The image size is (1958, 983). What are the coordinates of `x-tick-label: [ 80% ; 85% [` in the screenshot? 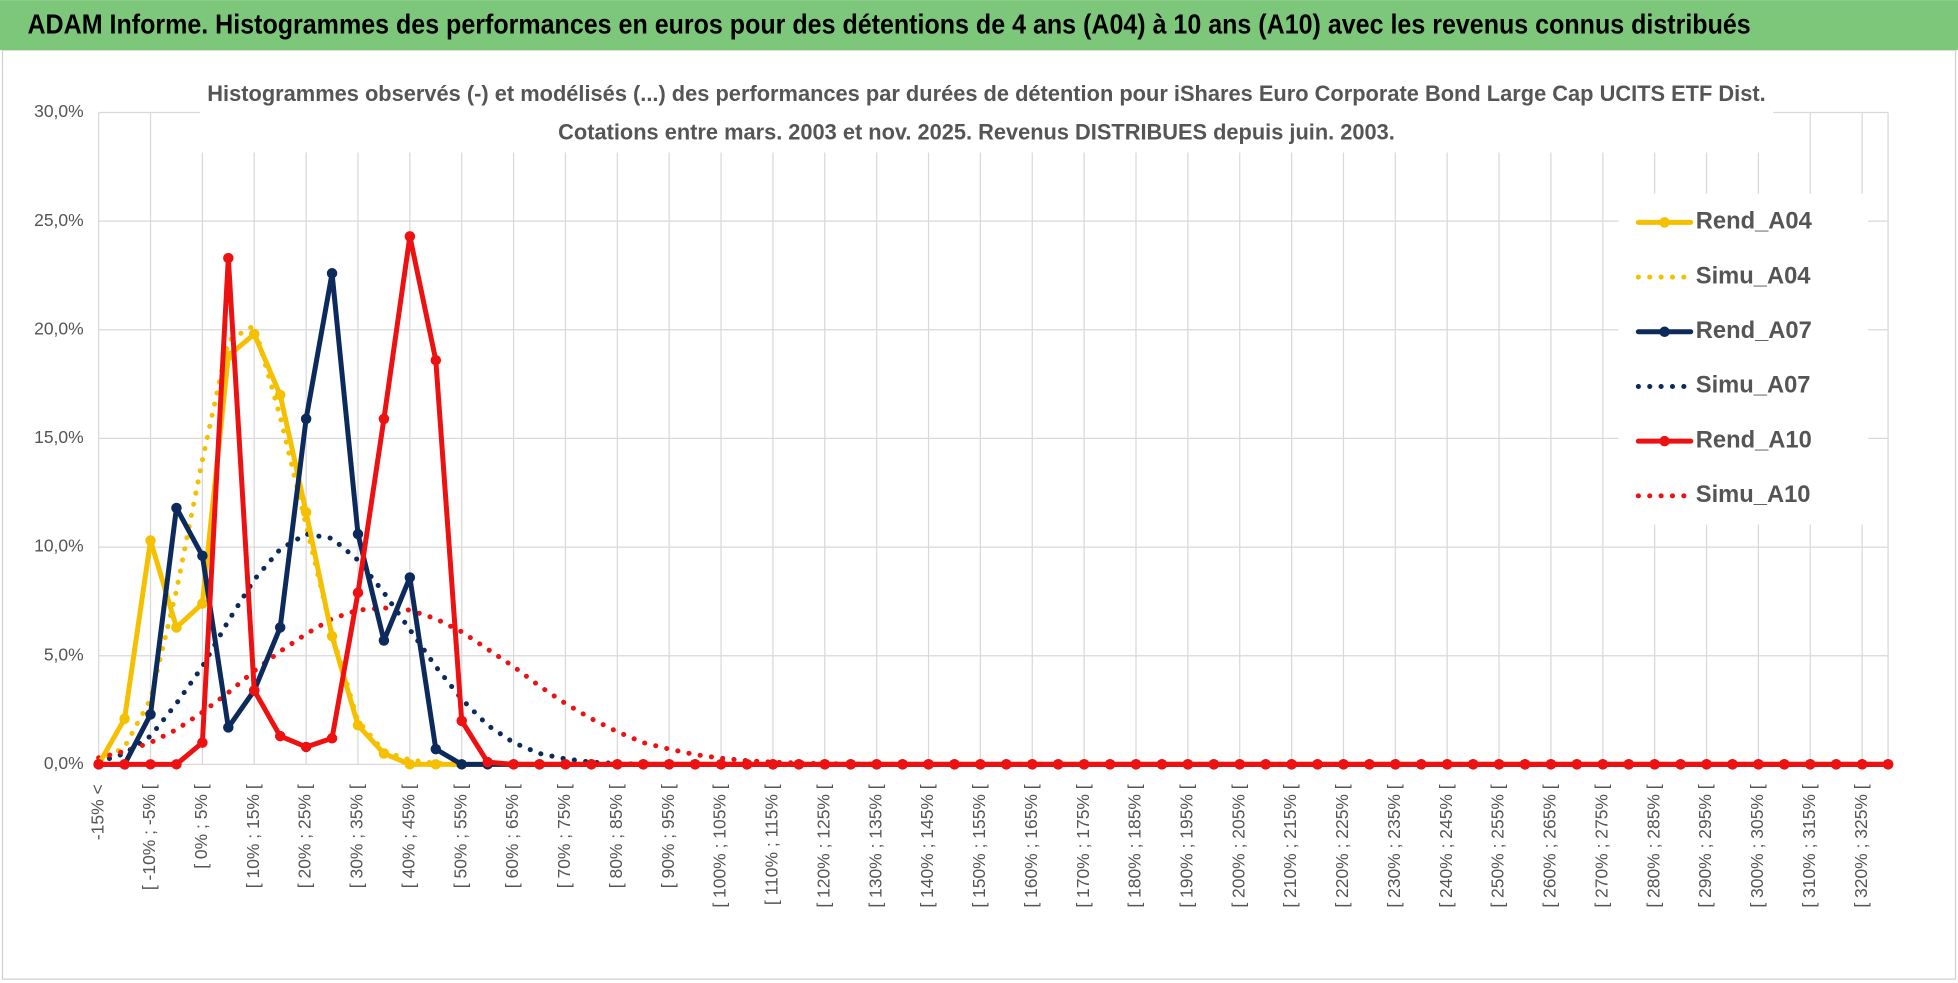 It's located at (616, 836).